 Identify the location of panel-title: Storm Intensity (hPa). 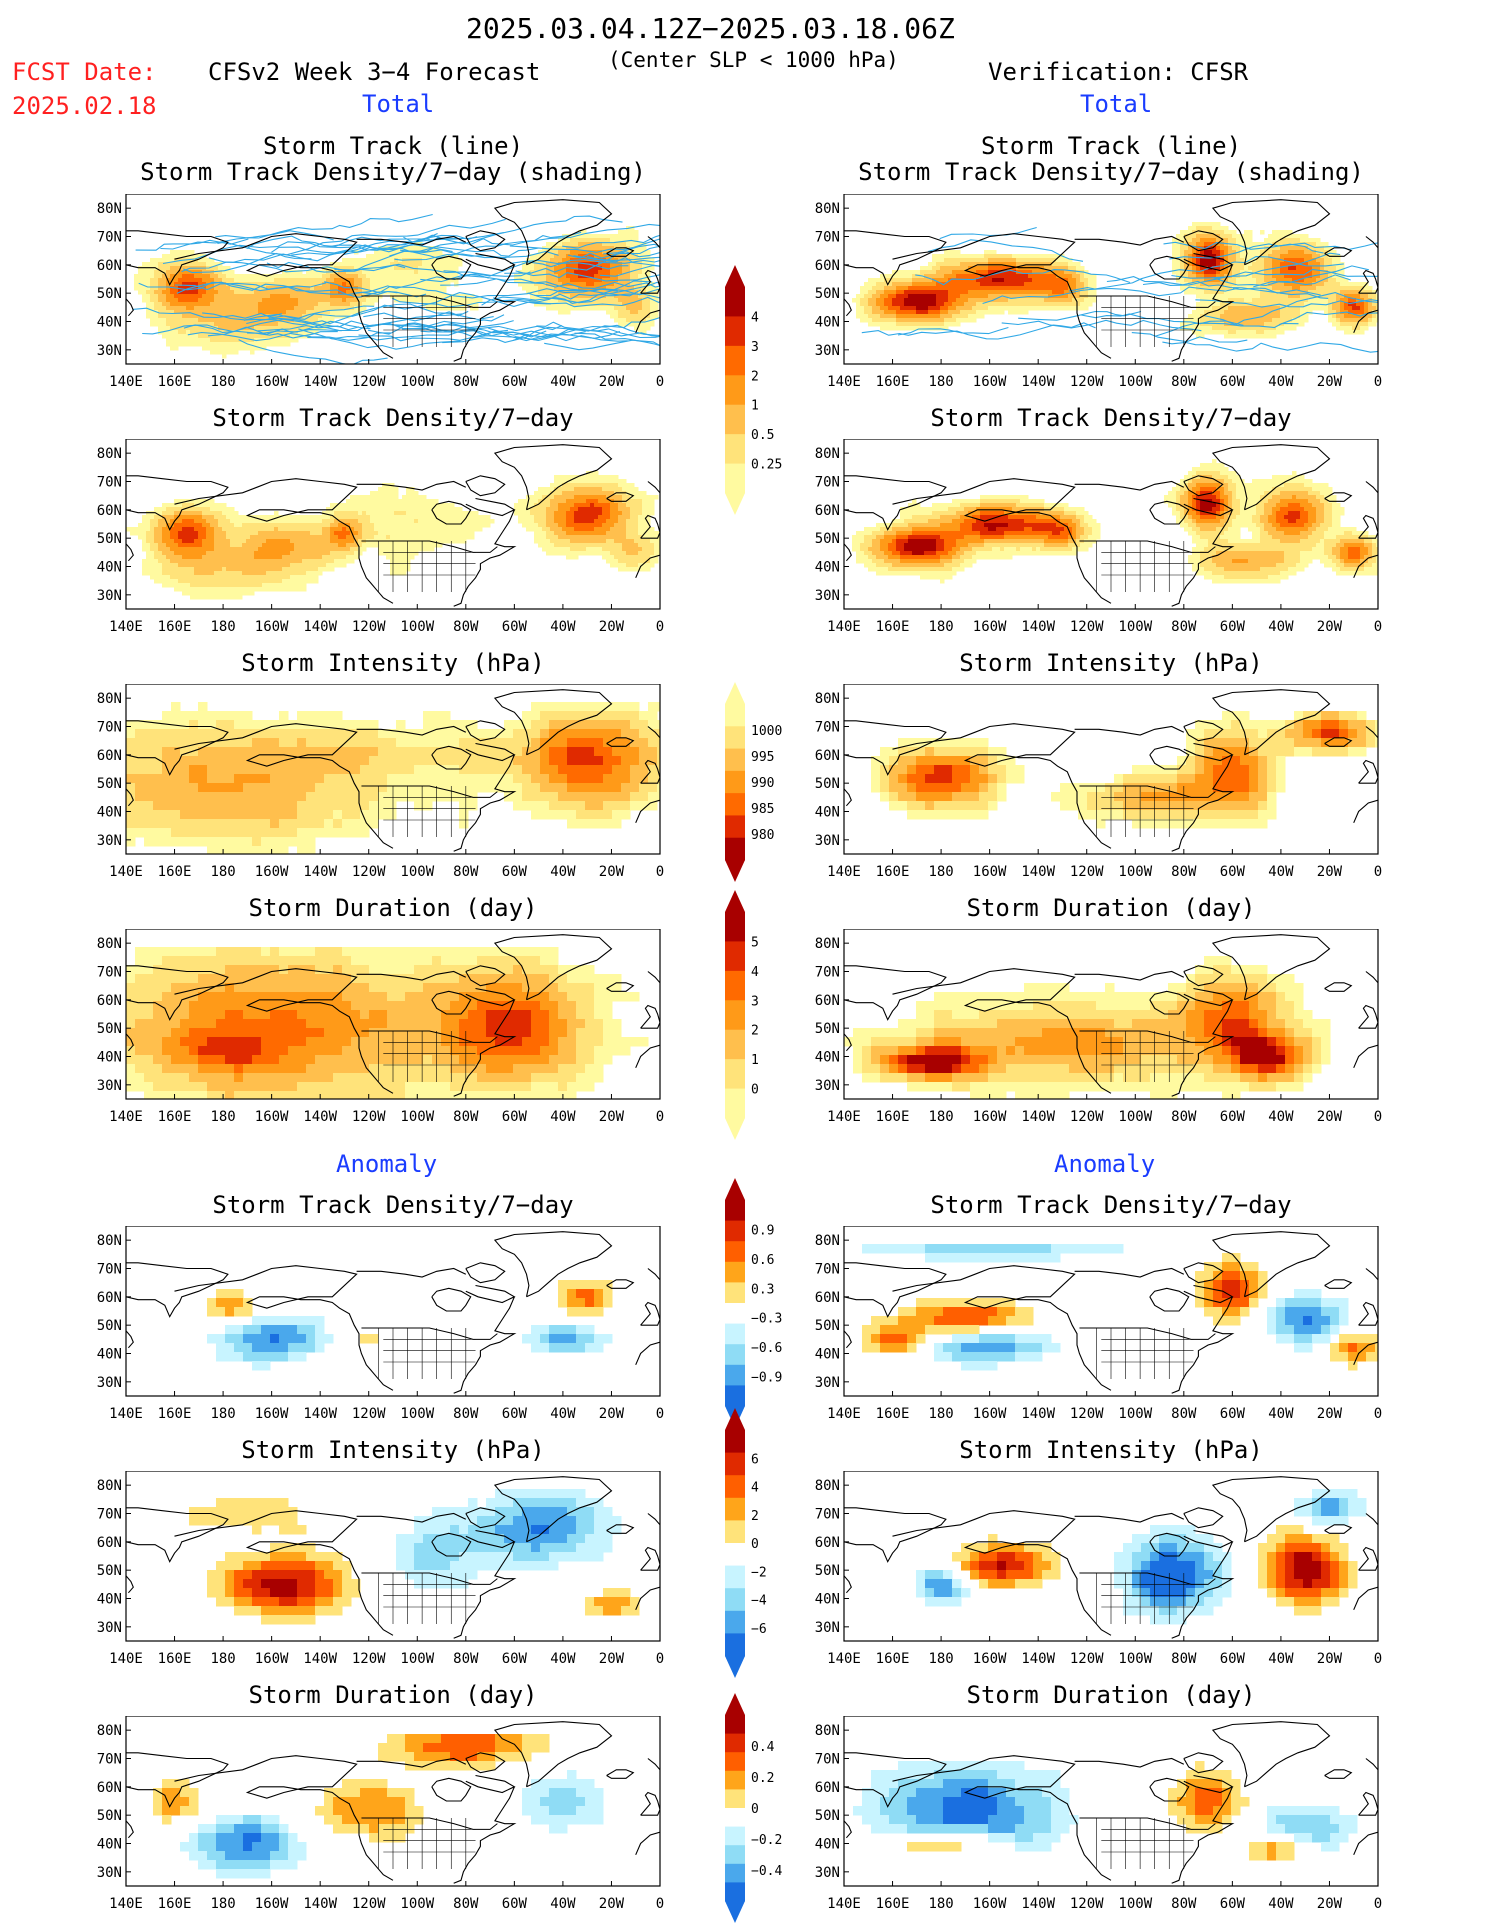
(1111, 1450).